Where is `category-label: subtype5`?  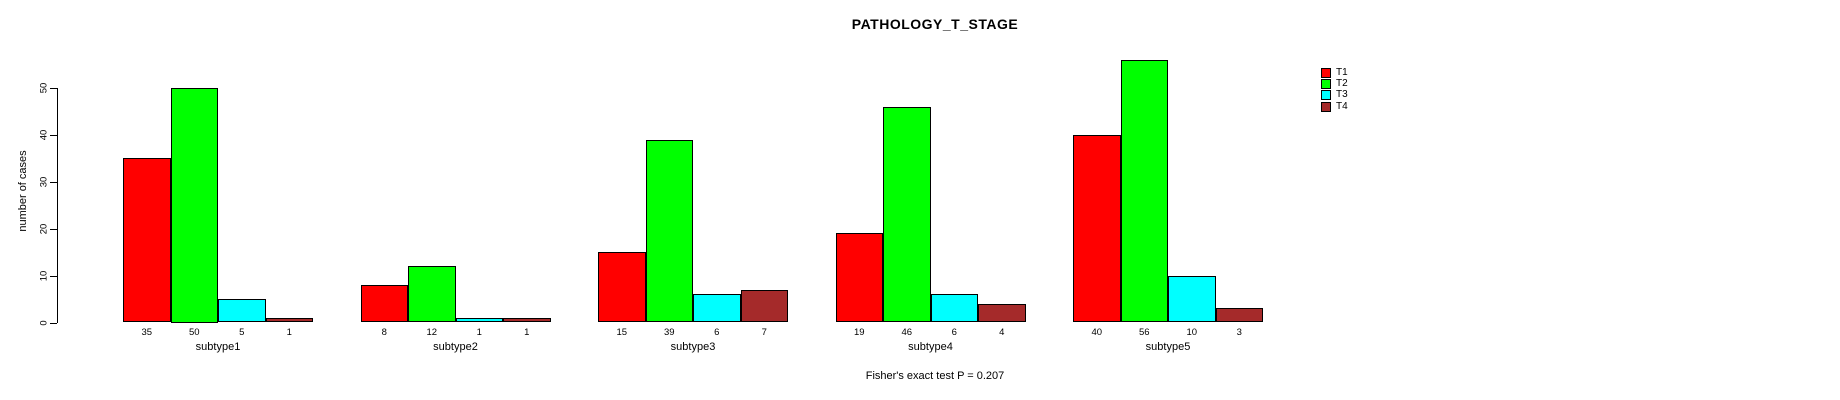
category-label: subtype5 is located at coordinates (1168, 347).